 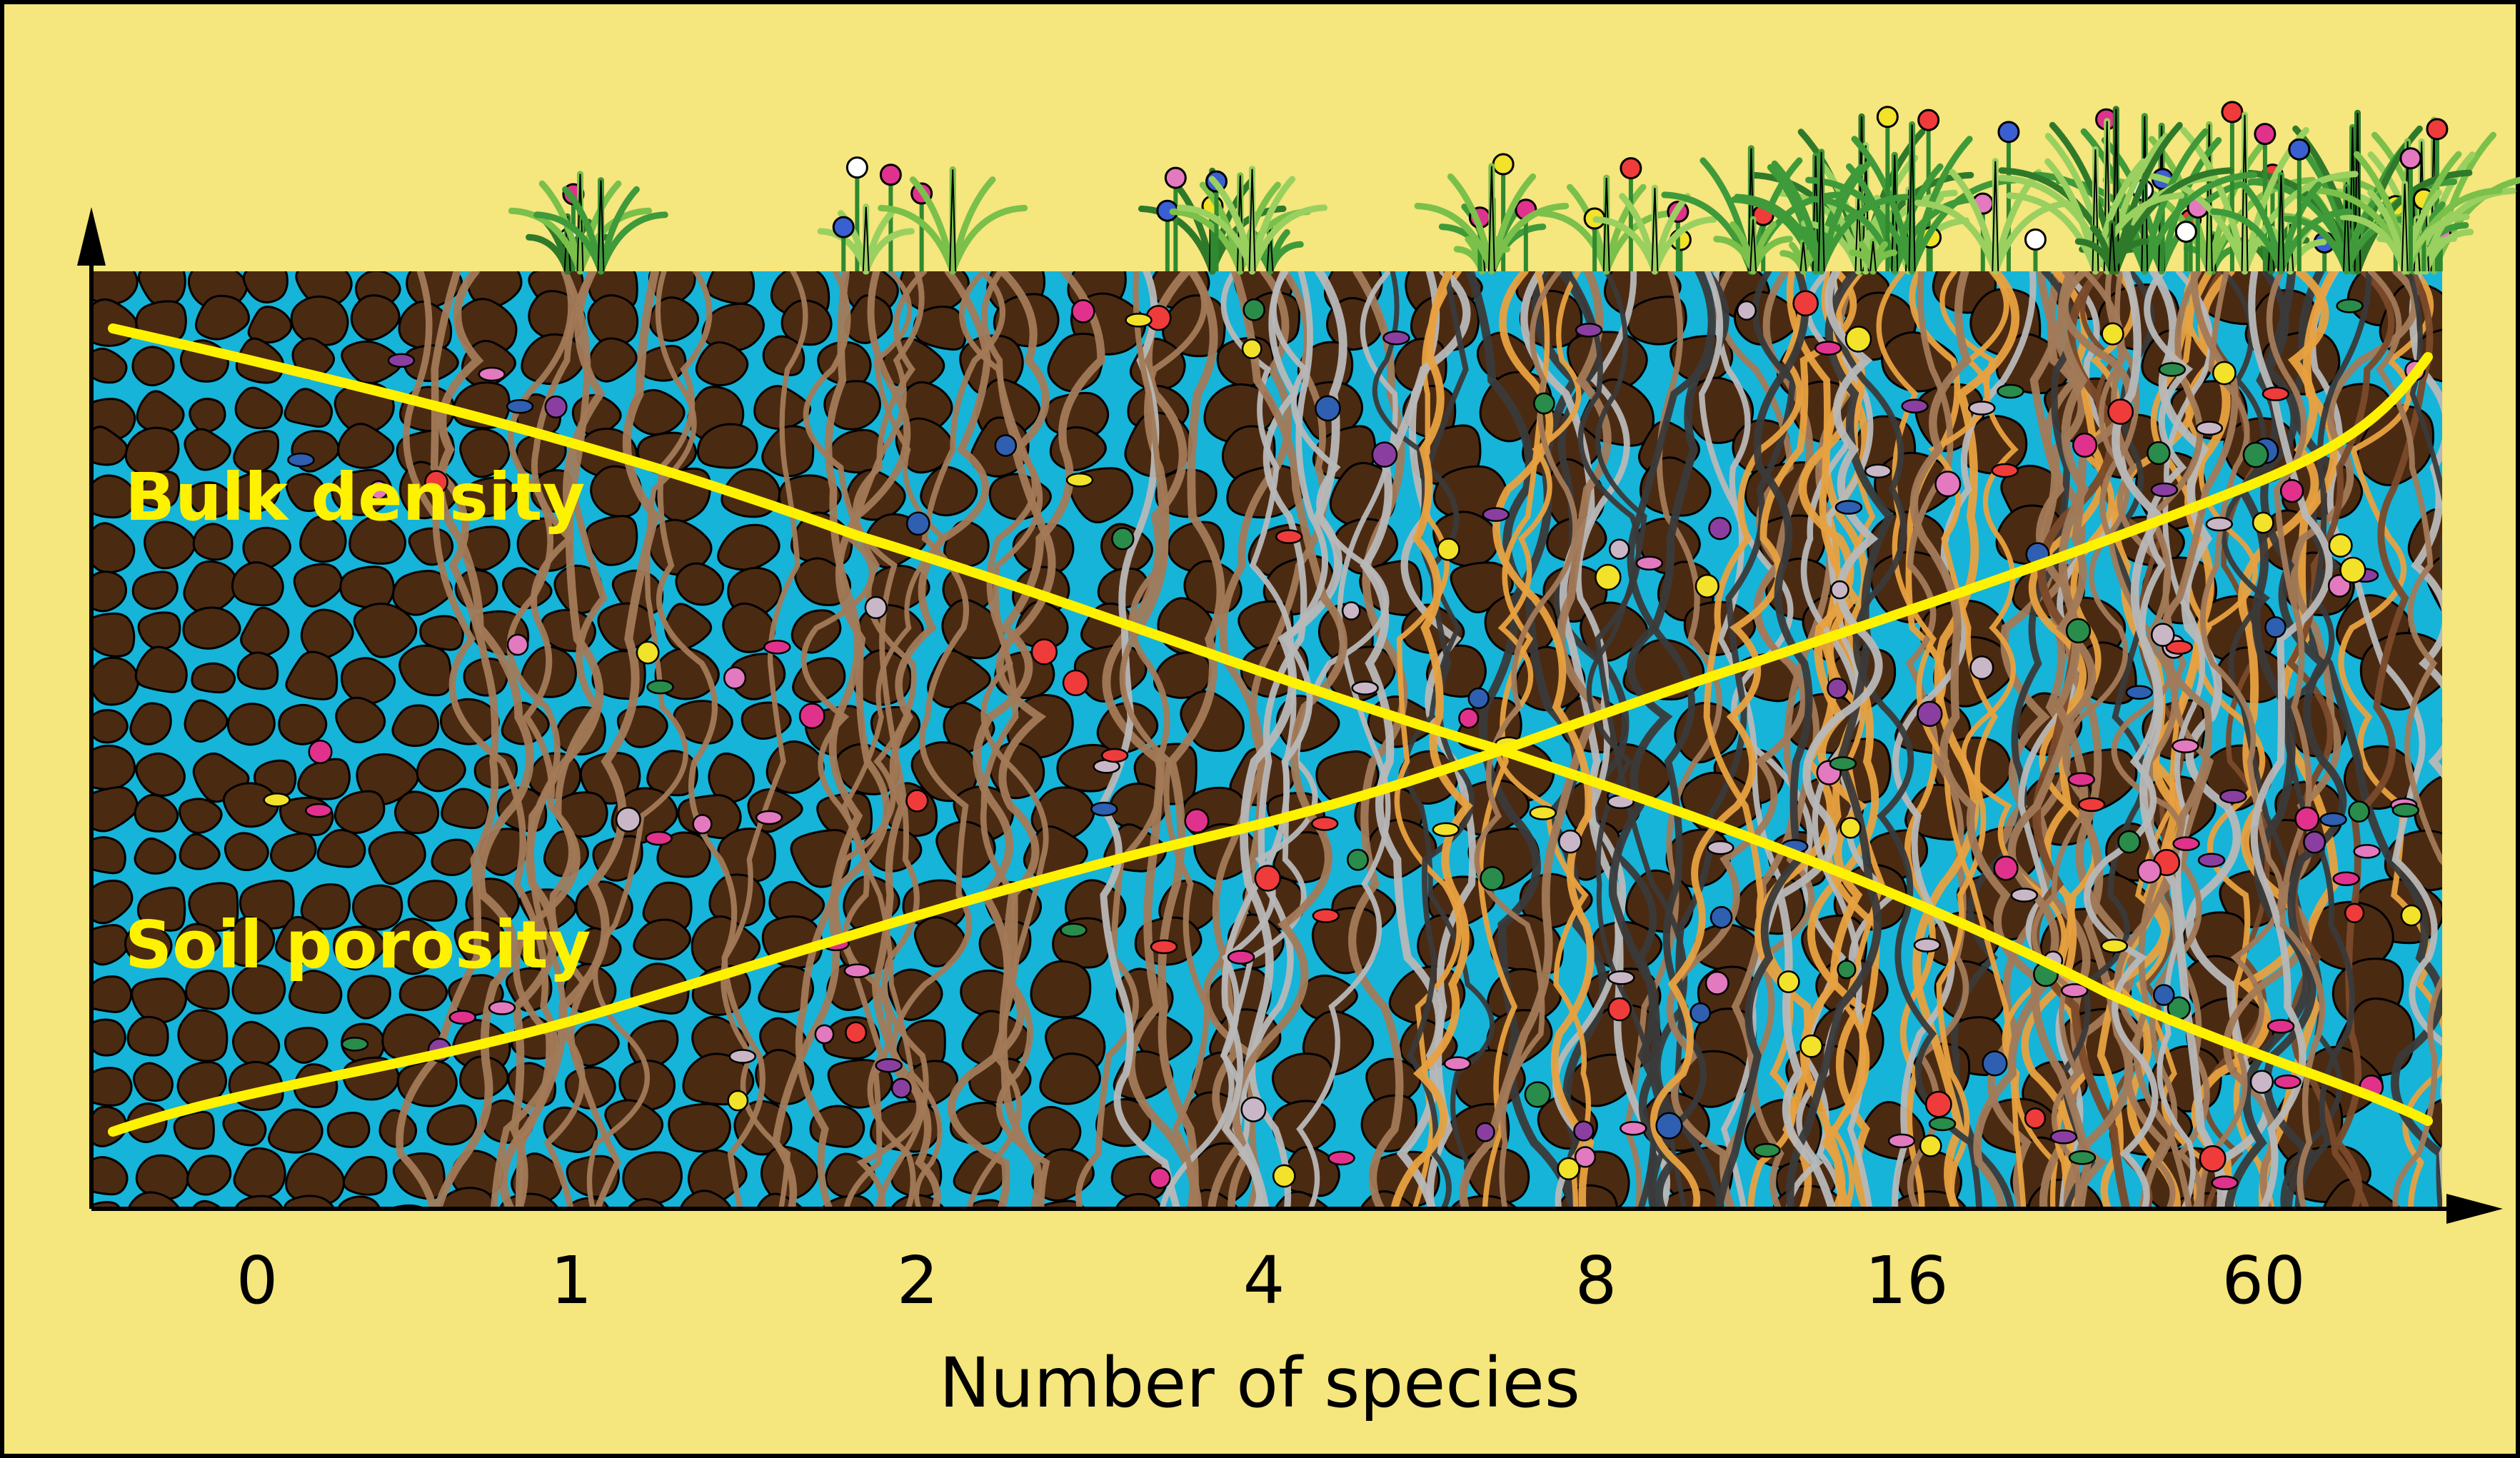 What do you see at coordinates (257, 1280) in the screenshot?
I see `x-tick-label: 0` at bounding box center [257, 1280].